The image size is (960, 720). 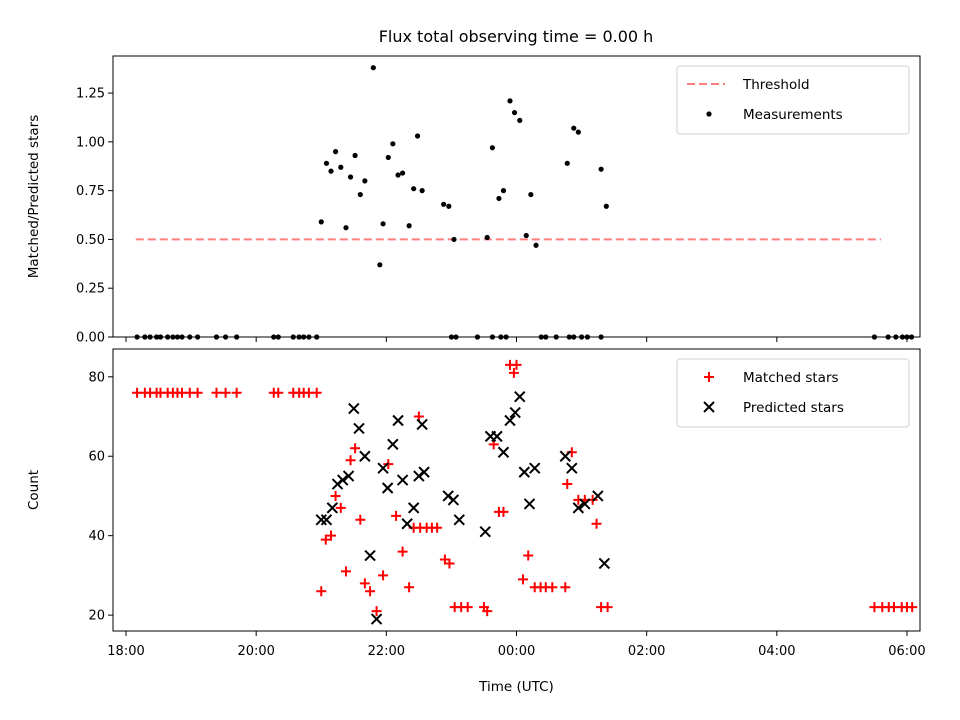 What do you see at coordinates (793, 408) in the screenshot?
I see `legend-label: Predicted stars` at bounding box center [793, 408].